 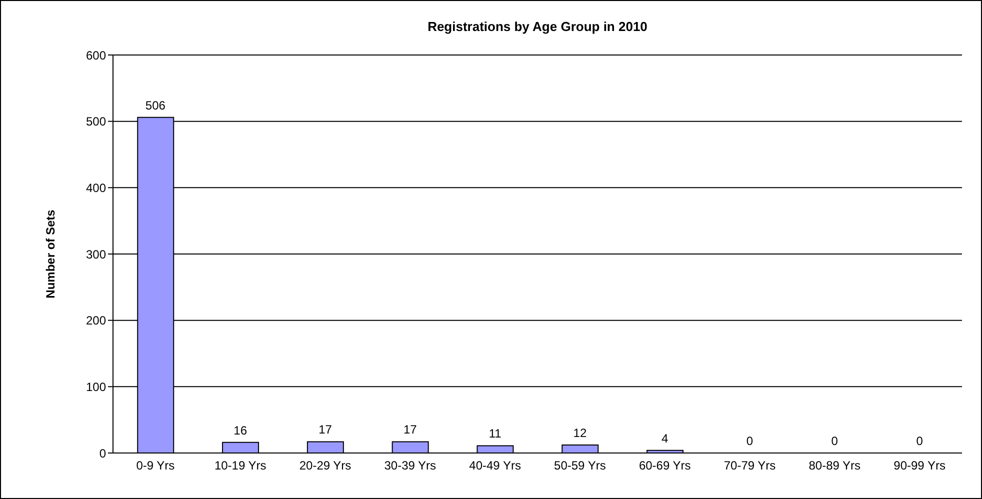 I want to click on y-axis-title: Number of Sets, so click(x=50, y=253).